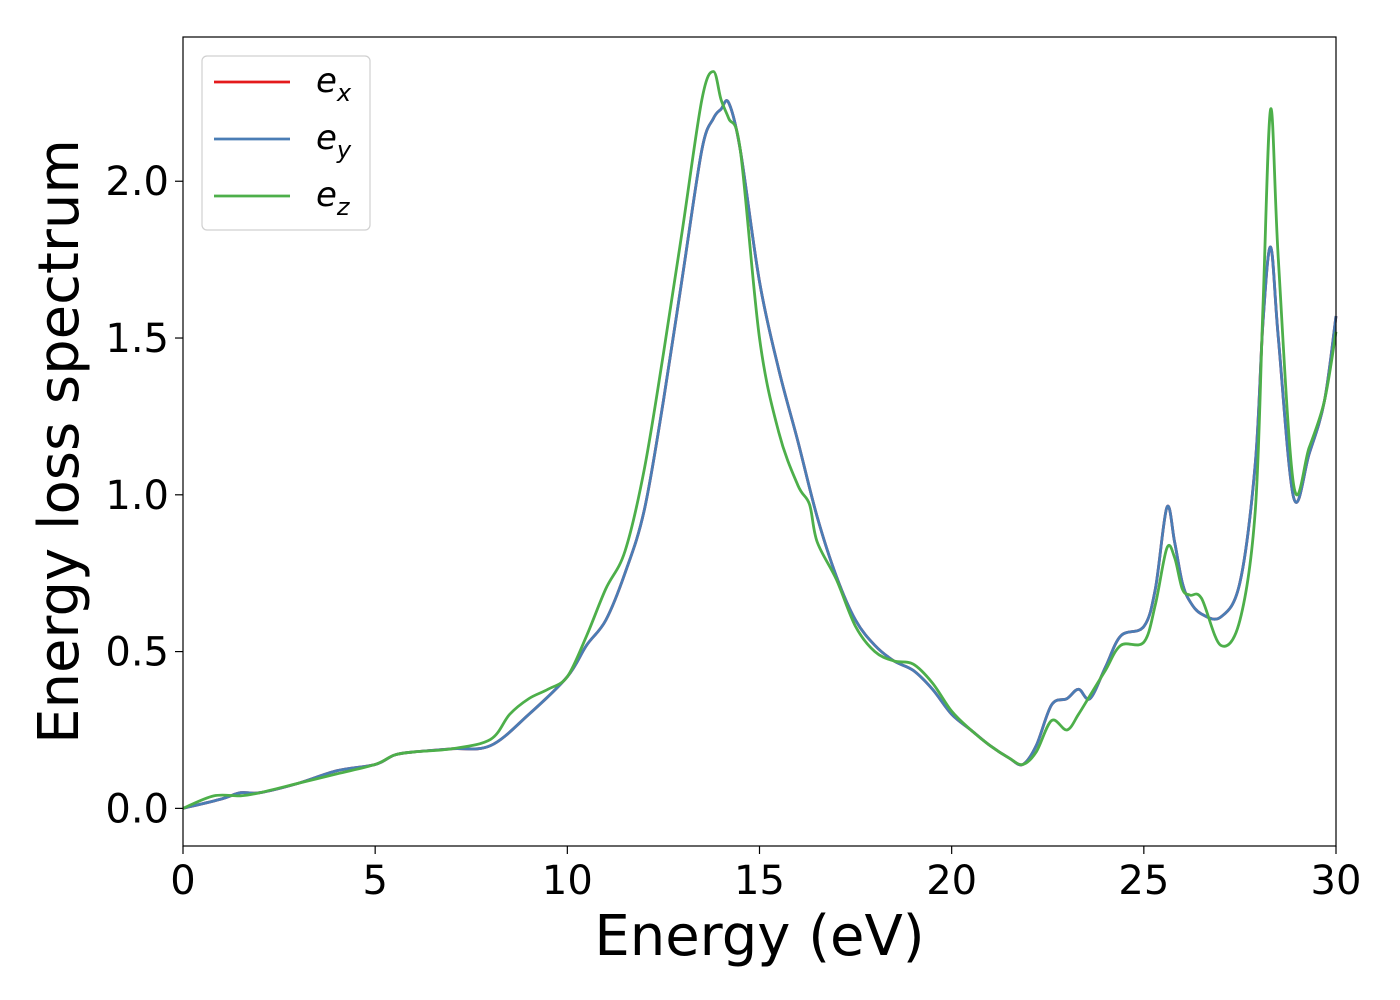  What do you see at coordinates (137, 339) in the screenshot?
I see `y-tick-label: 1.5` at bounding box center [137, 339].